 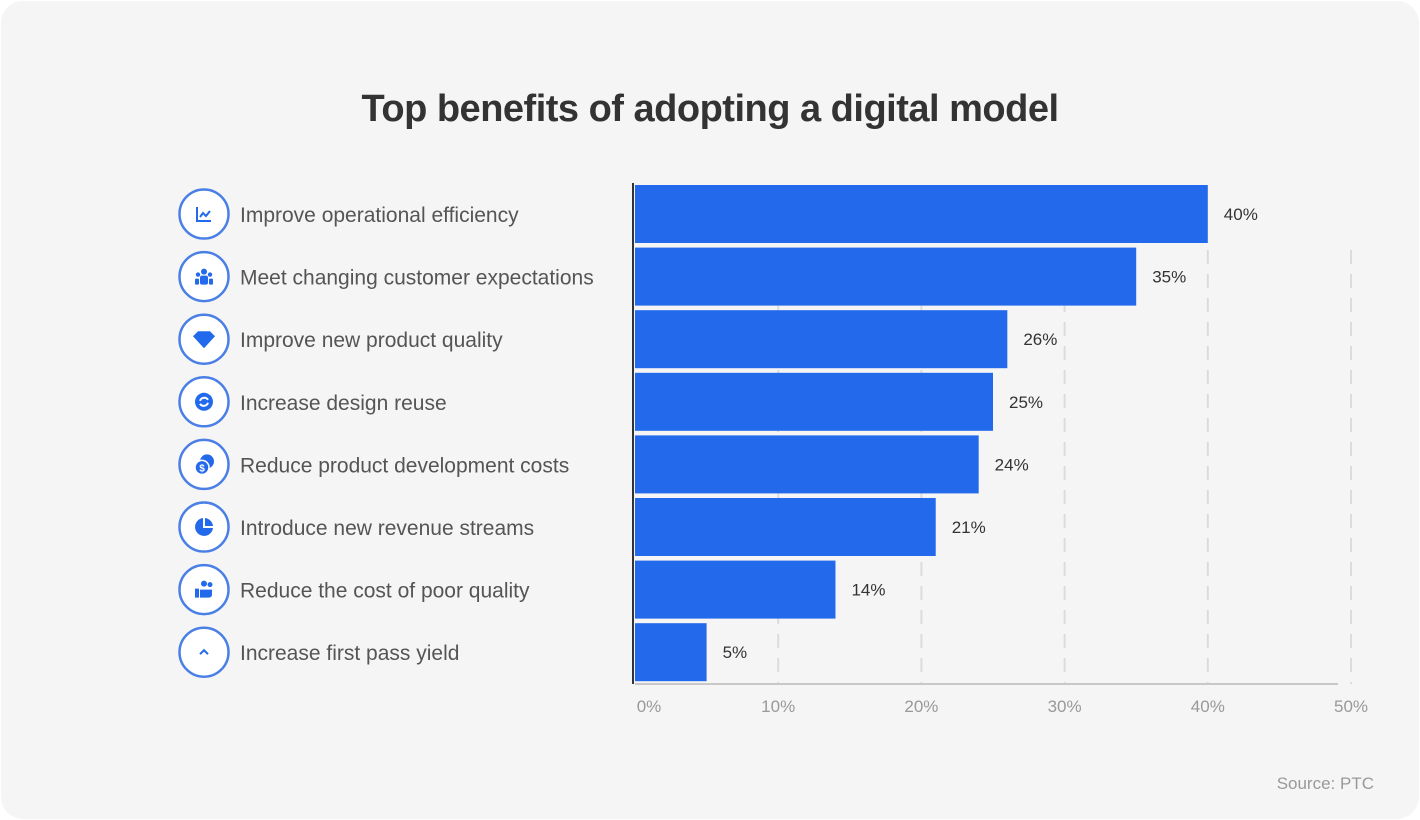 I want to click on x-tick-label: 40%, so click(x=1208, y=706).